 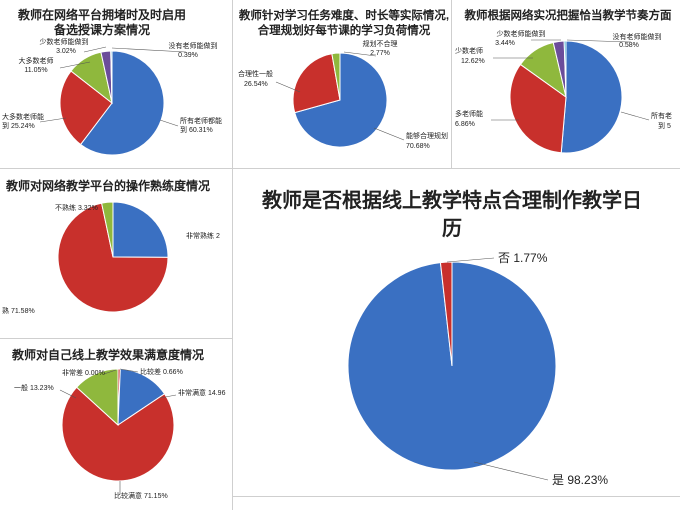 I want to click on chart-3-slices, so click(x=570, y=96).